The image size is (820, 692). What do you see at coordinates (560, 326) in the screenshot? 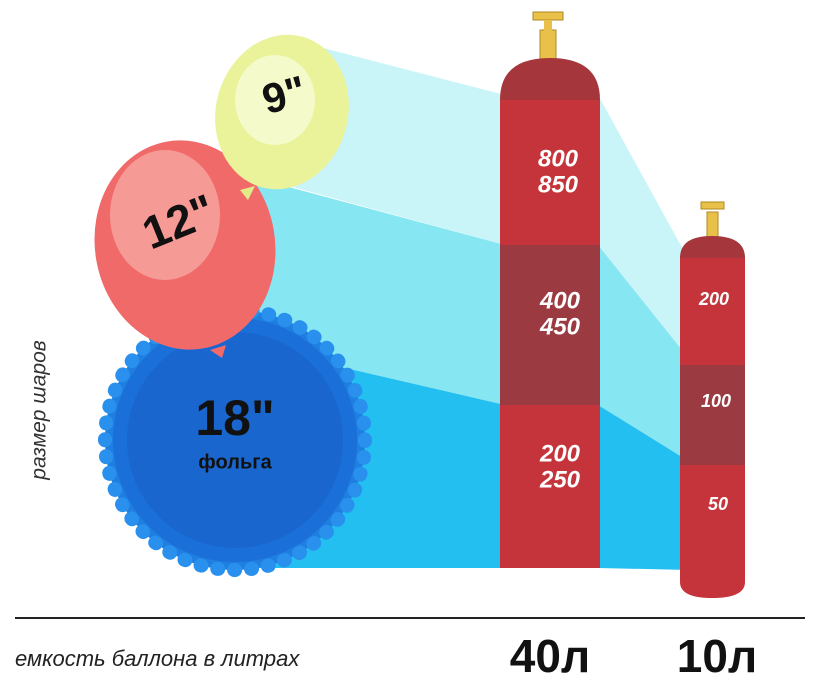
I see `section-value: 450` at bounding box center [560, 326].